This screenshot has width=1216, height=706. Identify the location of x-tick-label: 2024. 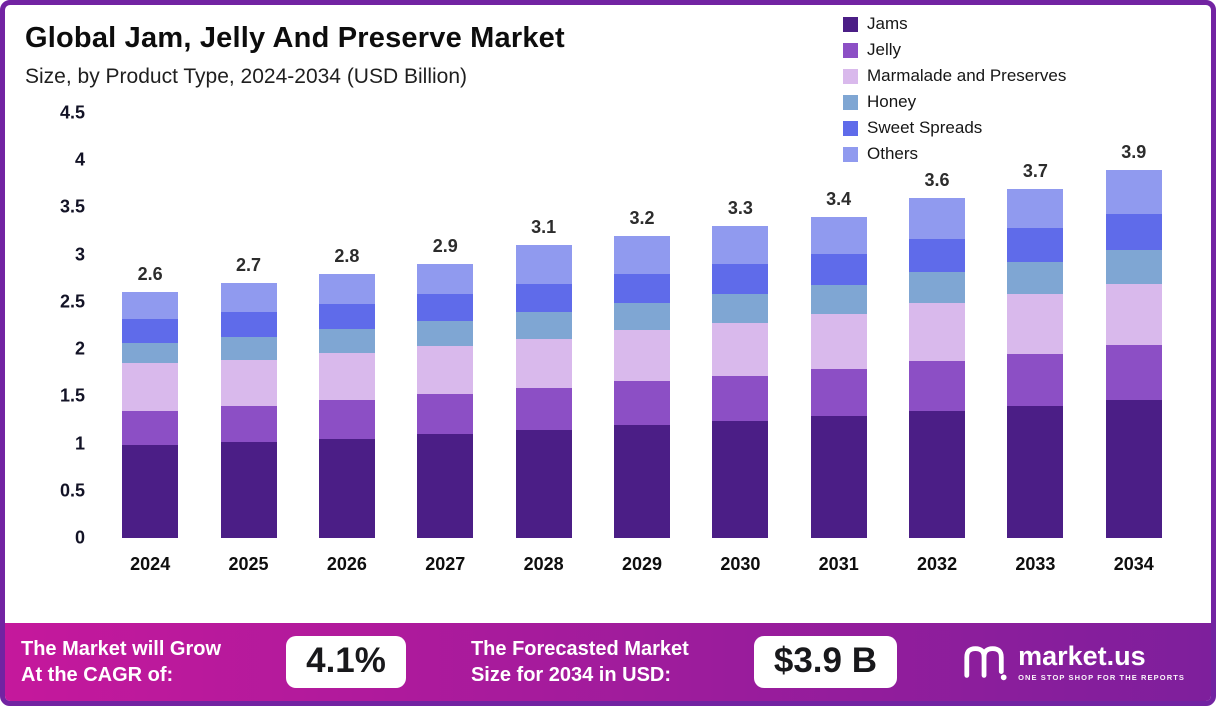
(150, 564).